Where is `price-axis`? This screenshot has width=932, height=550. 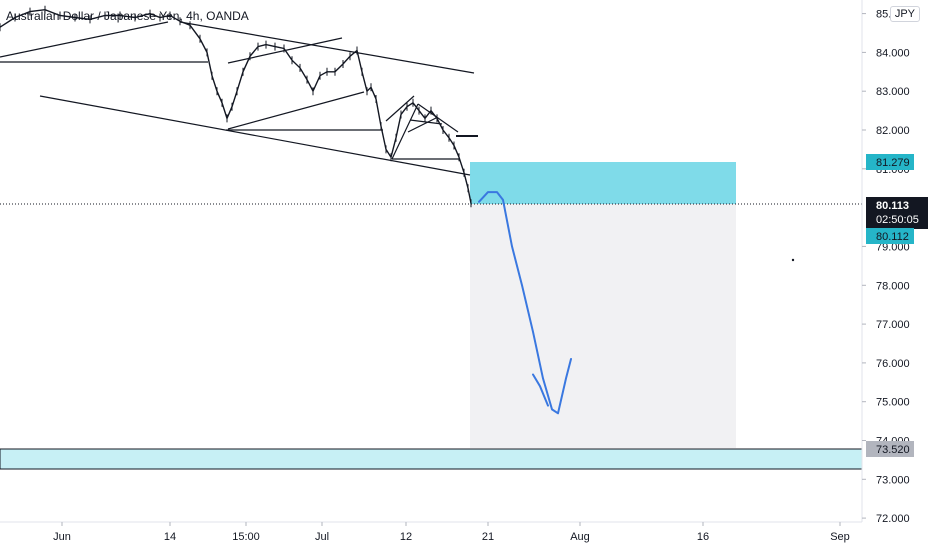 price-axis is located at coordinates (896, 275).